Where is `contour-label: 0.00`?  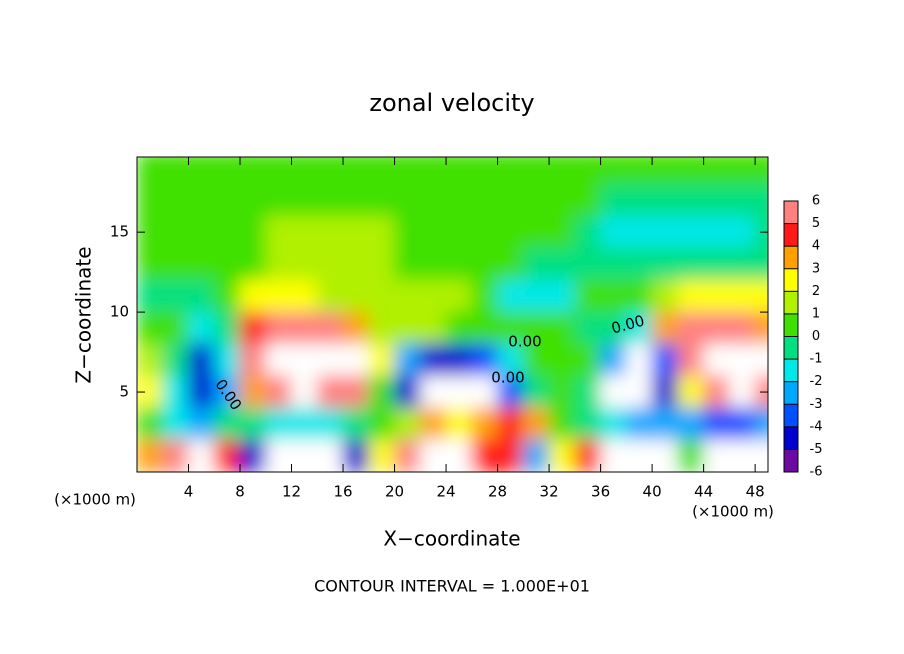 contour-label: 0.00 is located at coordinates (507, 378).